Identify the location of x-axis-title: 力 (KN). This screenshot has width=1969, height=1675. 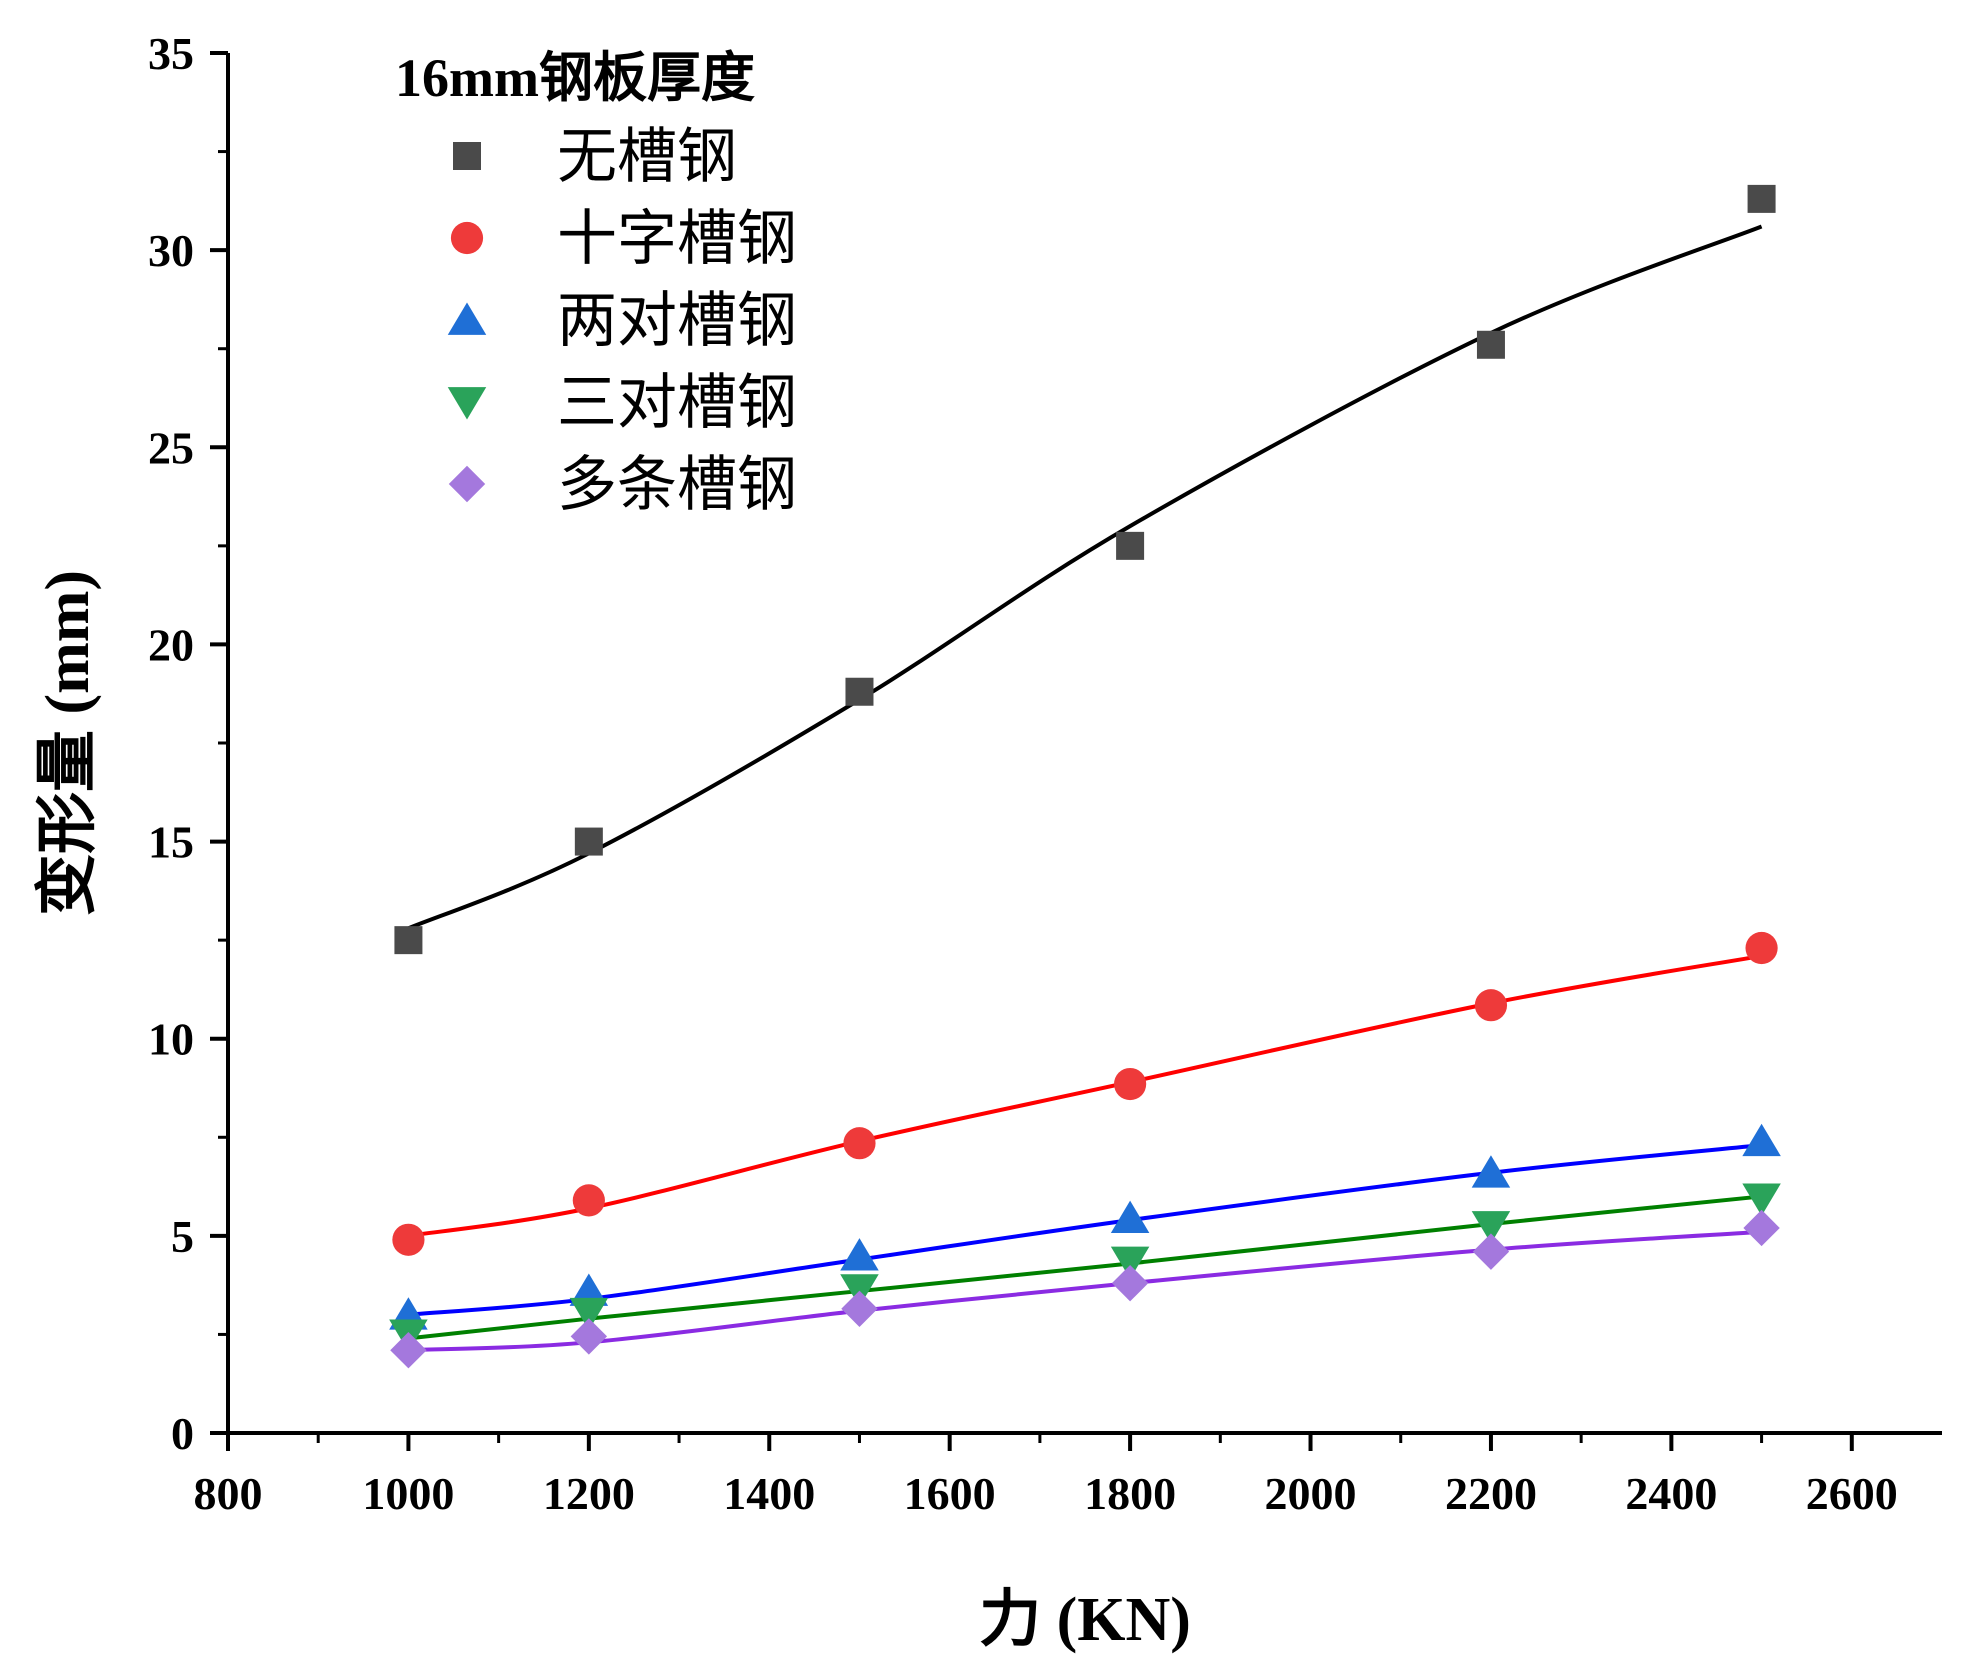
(1085, 1620).